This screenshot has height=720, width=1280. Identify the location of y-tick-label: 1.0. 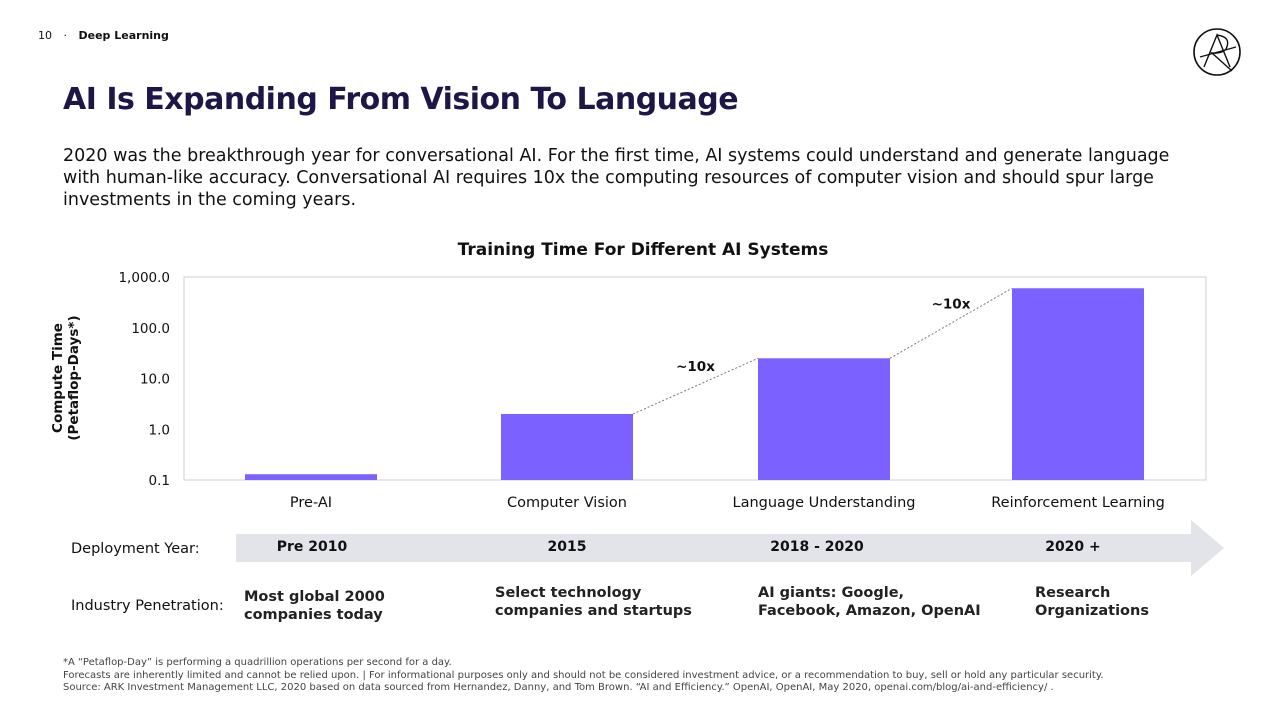
(159, 430).